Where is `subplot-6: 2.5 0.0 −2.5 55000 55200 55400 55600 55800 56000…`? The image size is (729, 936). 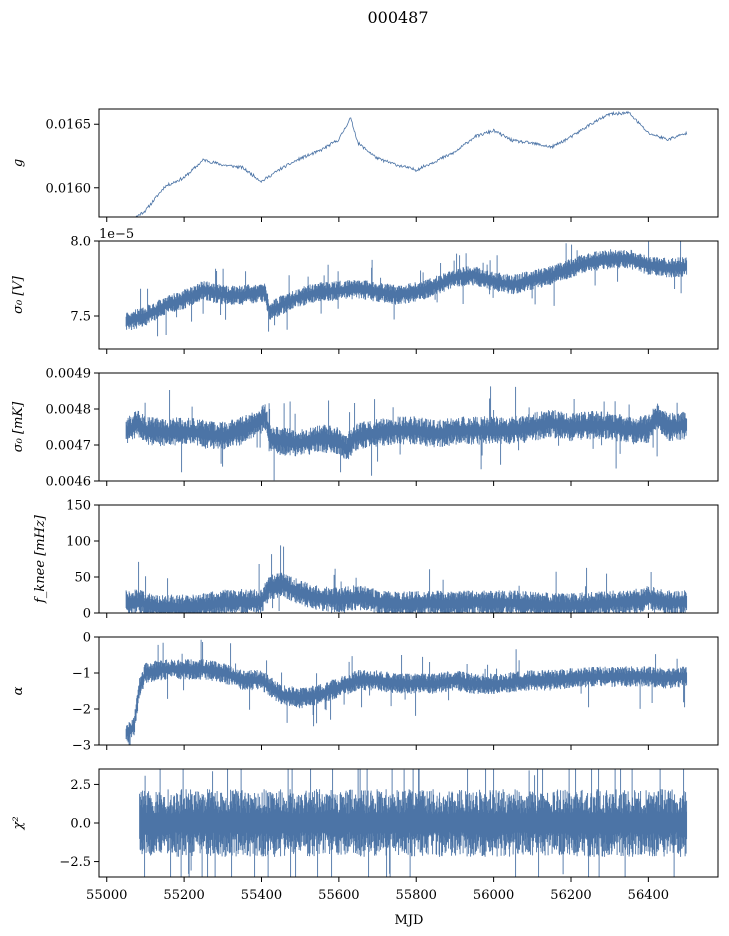 subplot-6: 2.5 0.0 −2.5 55000 55200 55400 55600 55800 56000… is located at coordinates (365, 835).